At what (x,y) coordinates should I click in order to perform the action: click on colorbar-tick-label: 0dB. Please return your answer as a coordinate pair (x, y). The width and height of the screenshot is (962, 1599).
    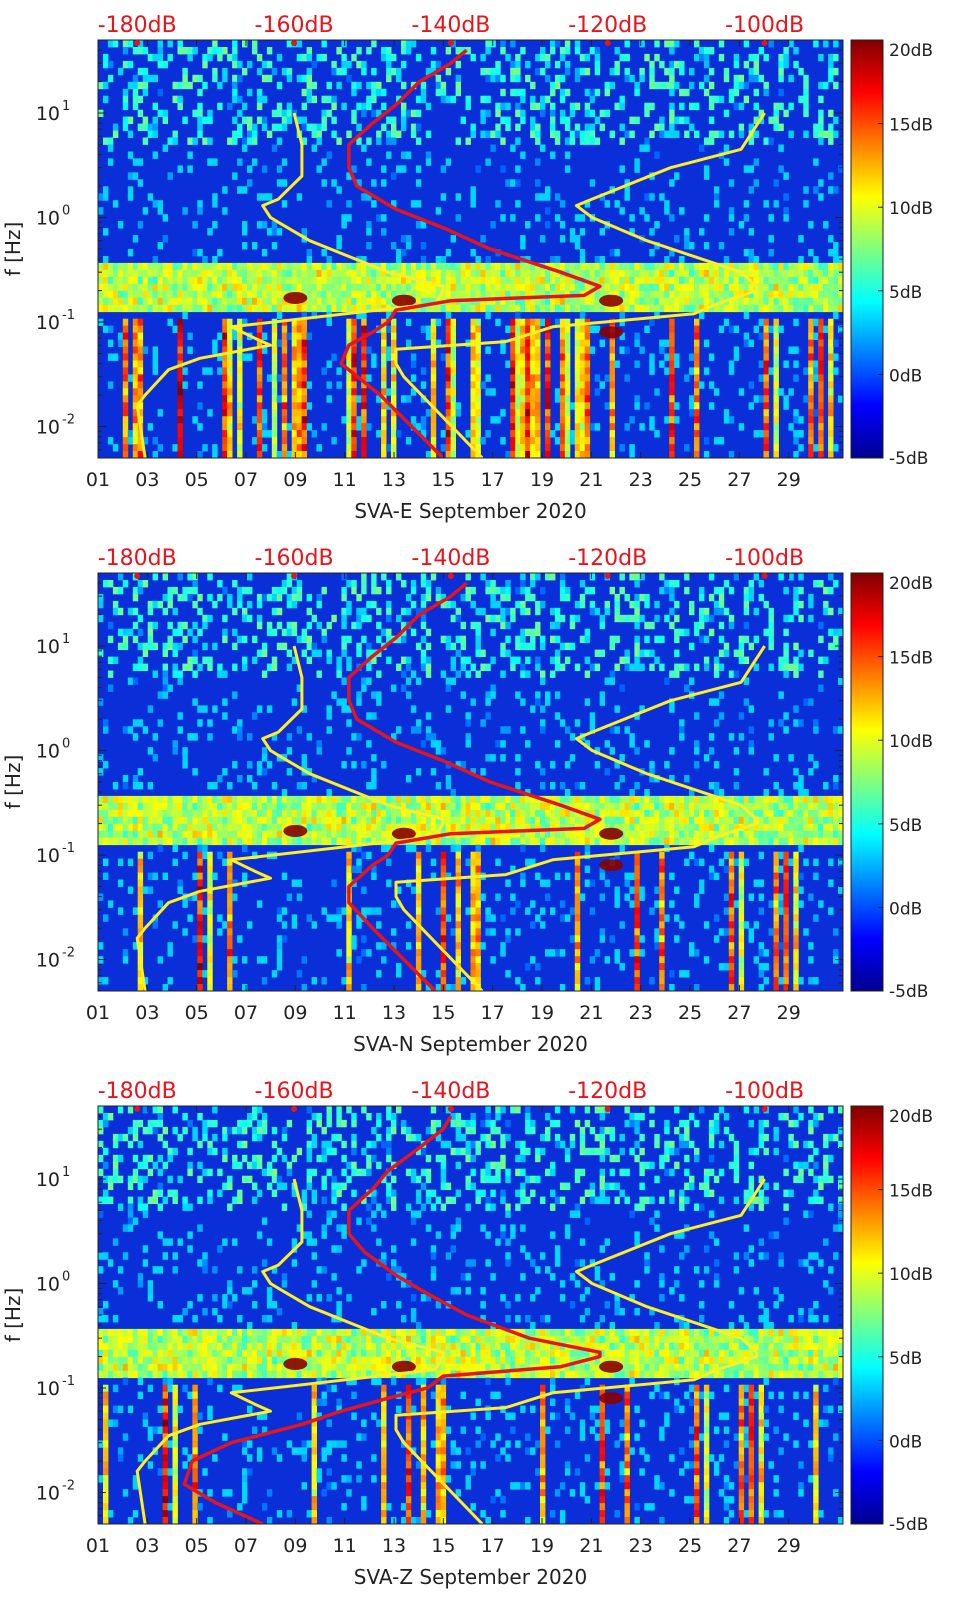
    Looking at the image, I should click on (905, 1442).